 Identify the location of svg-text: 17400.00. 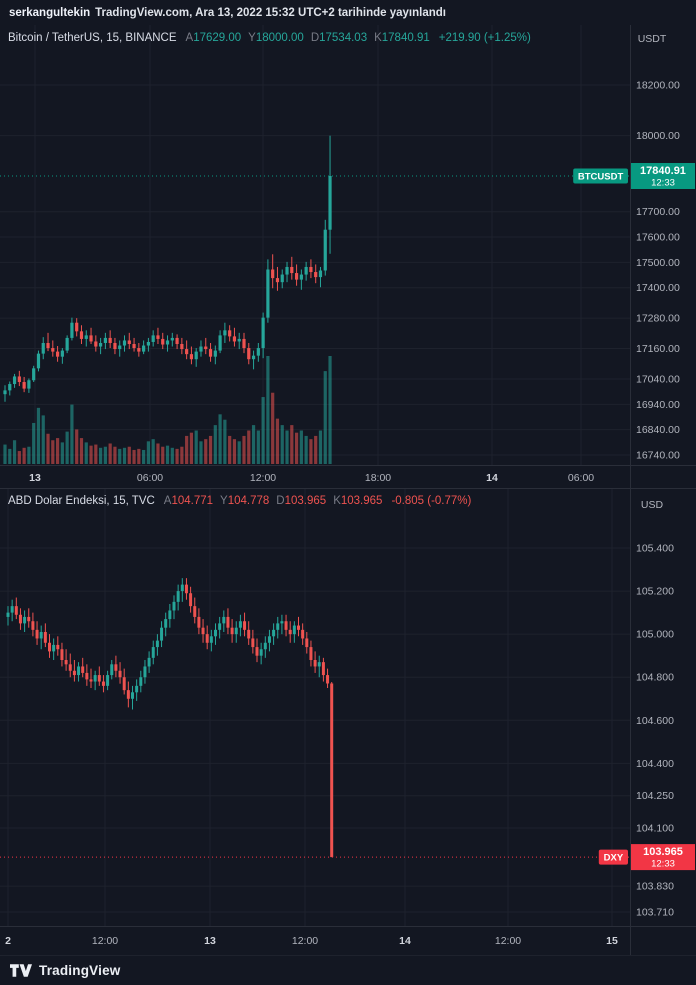
(658, 288).